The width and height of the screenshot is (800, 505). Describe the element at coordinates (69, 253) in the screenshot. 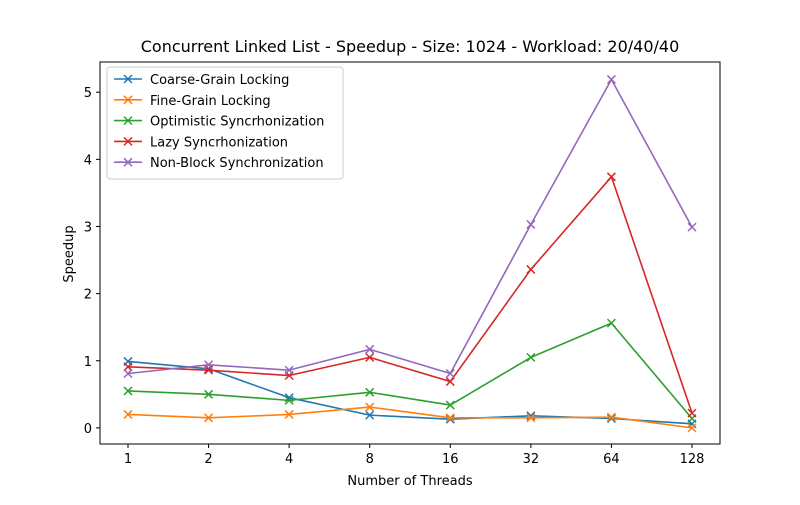

I see `y-axis-title: Speedup` at that location.